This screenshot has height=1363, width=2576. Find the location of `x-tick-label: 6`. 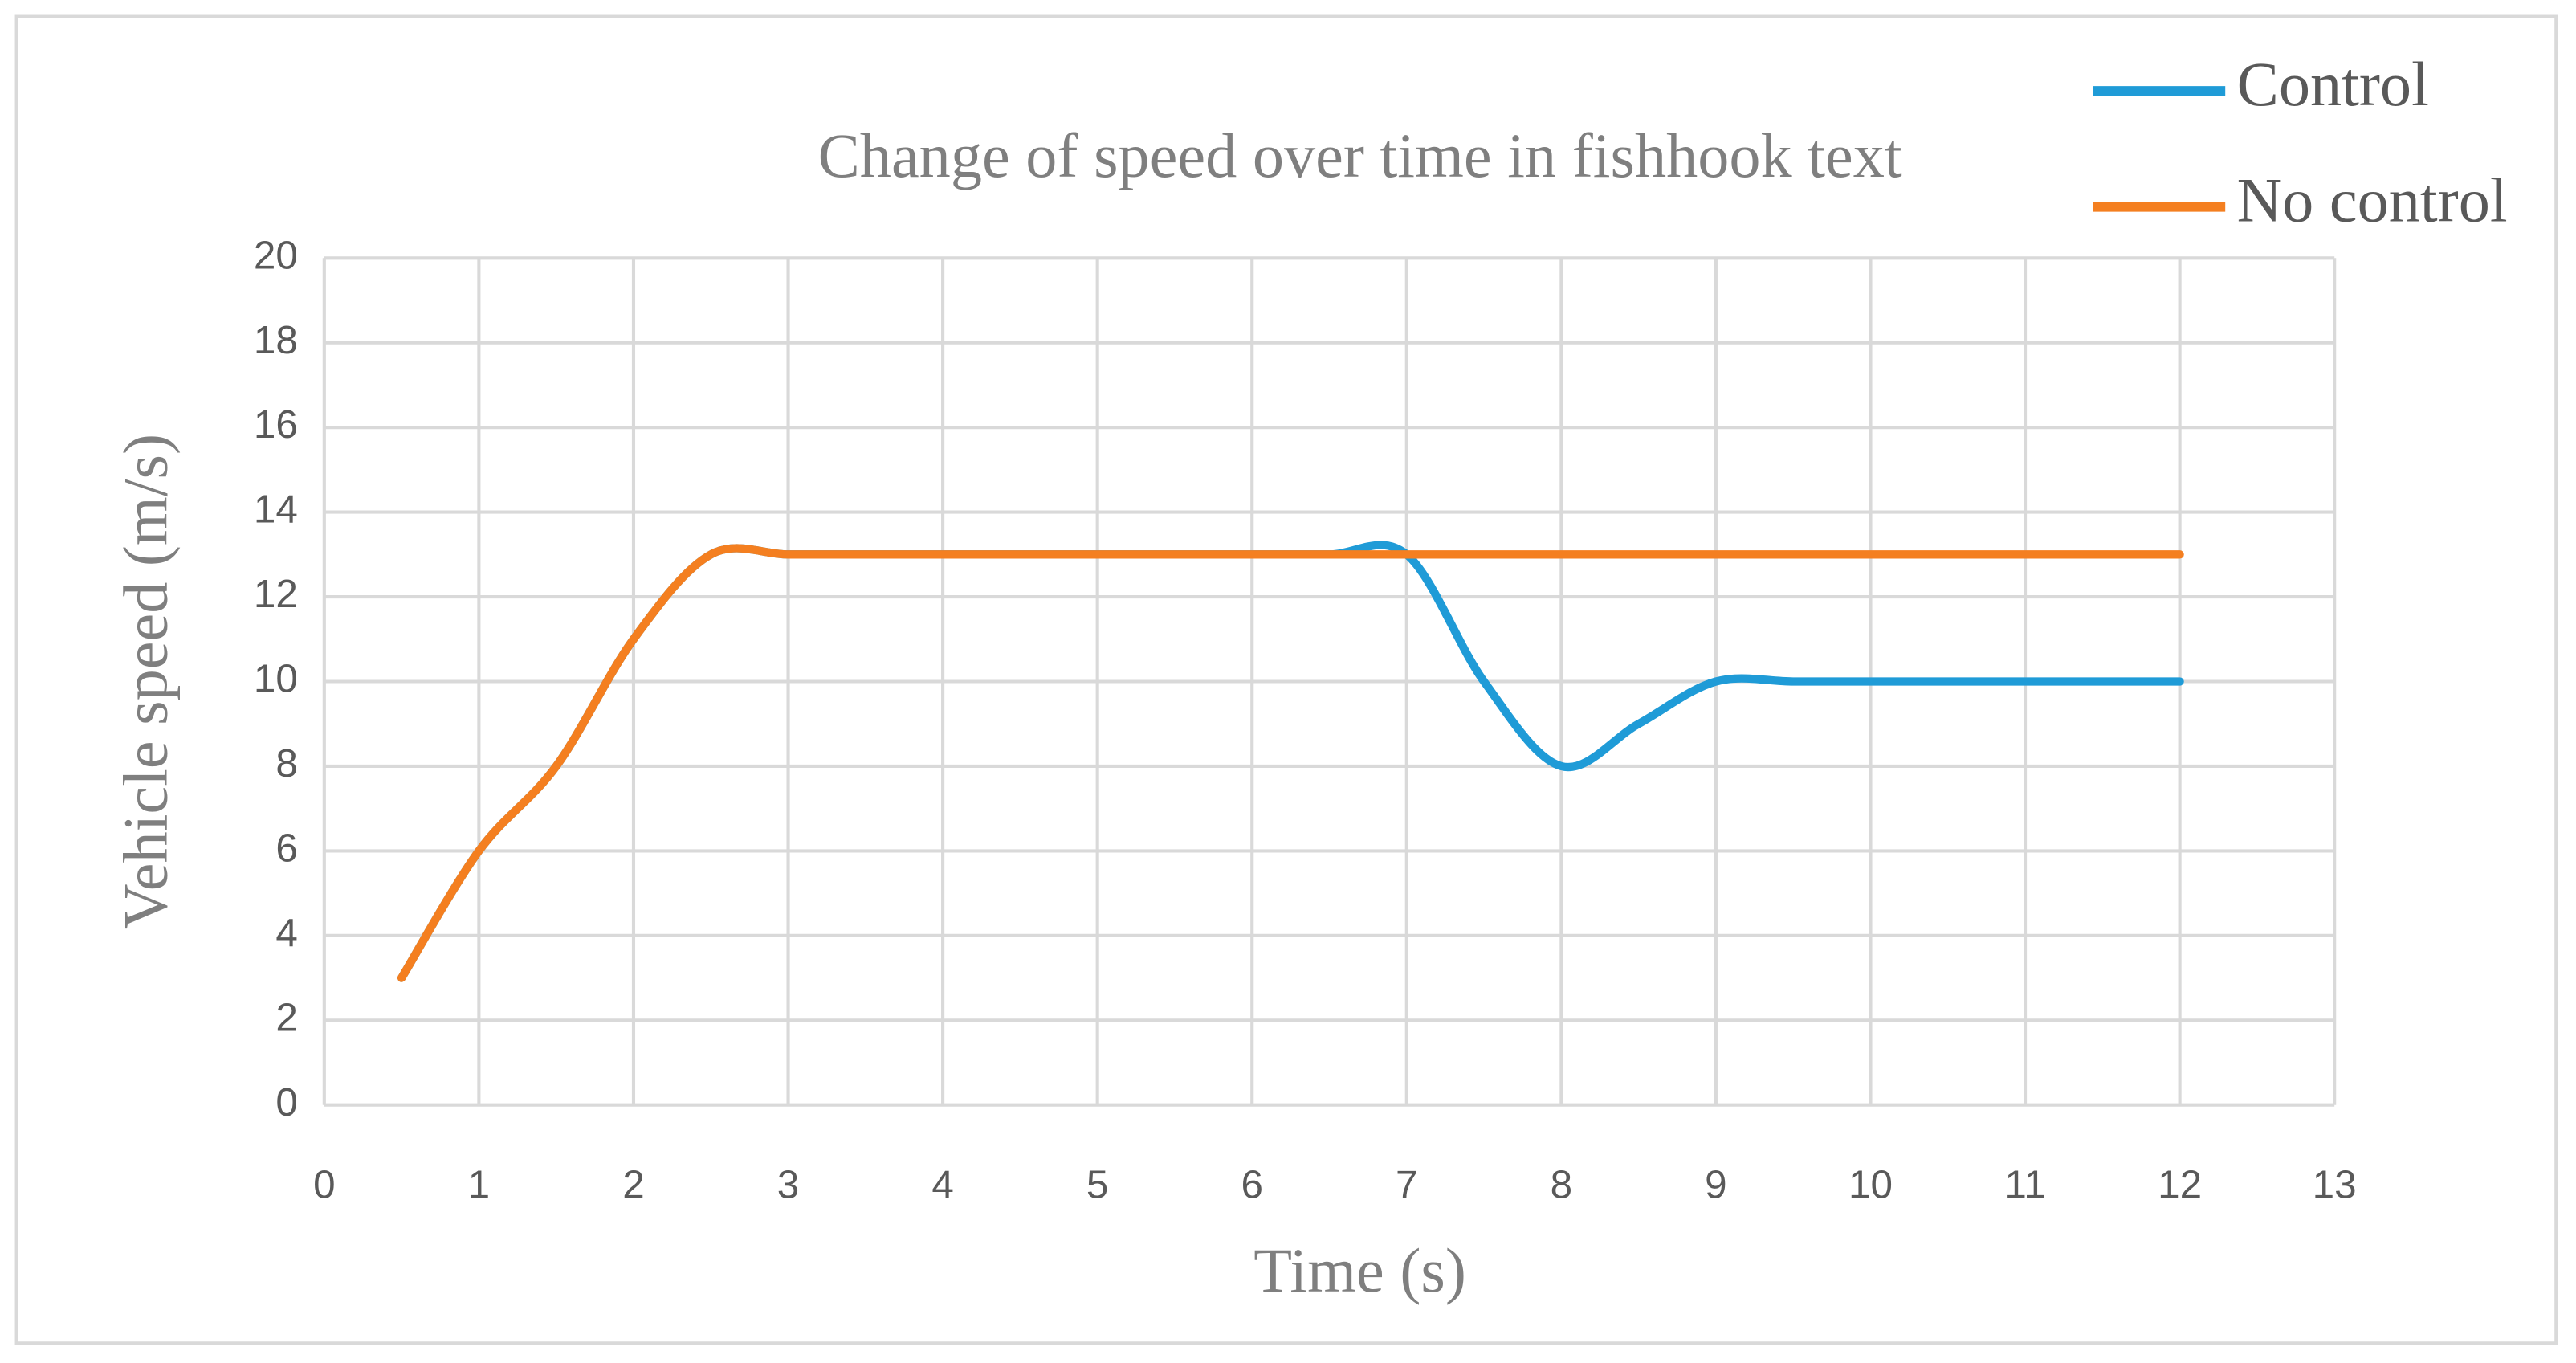

x-tick-label: 6 is located at coordinates (1252, 1185).